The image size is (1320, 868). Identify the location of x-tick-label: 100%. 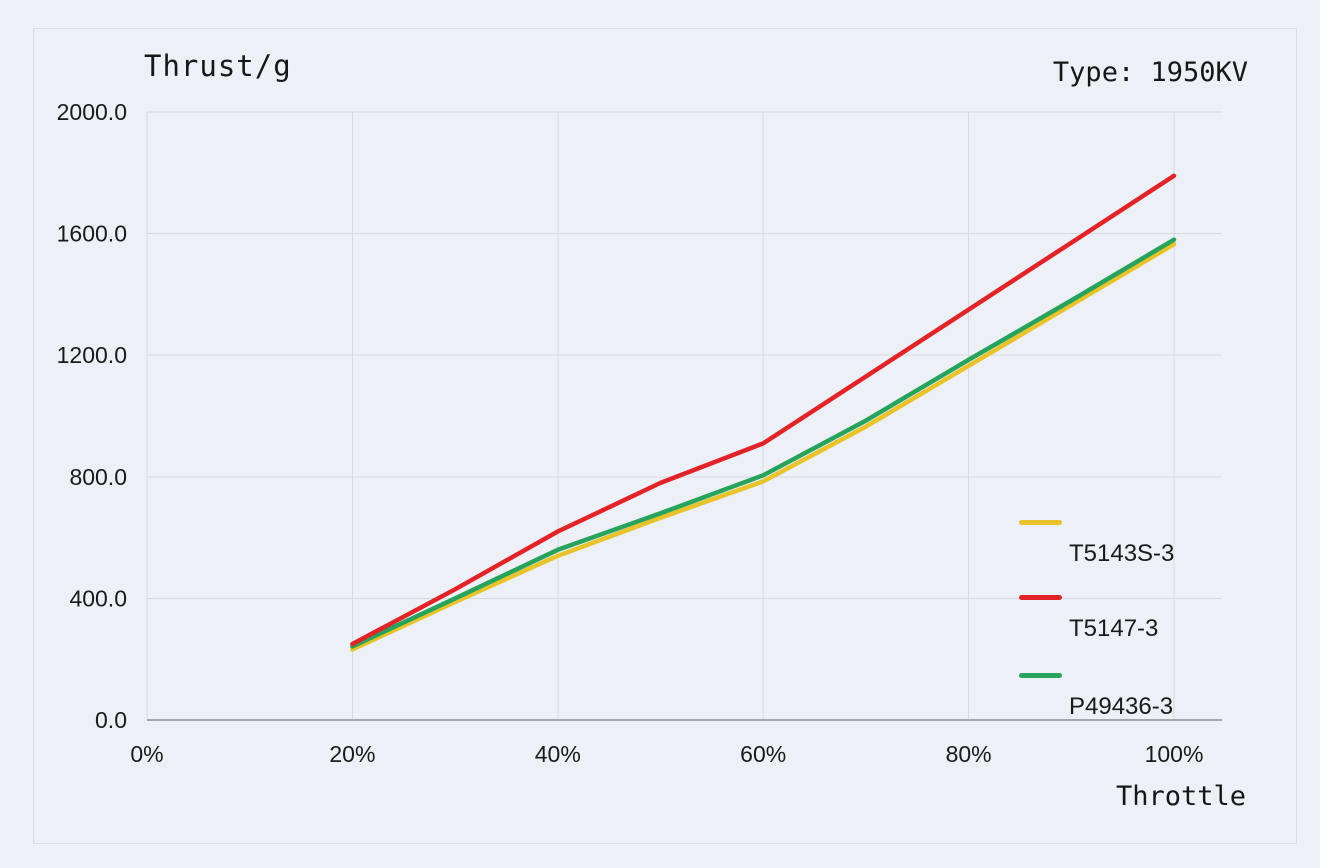
(1174, 754).